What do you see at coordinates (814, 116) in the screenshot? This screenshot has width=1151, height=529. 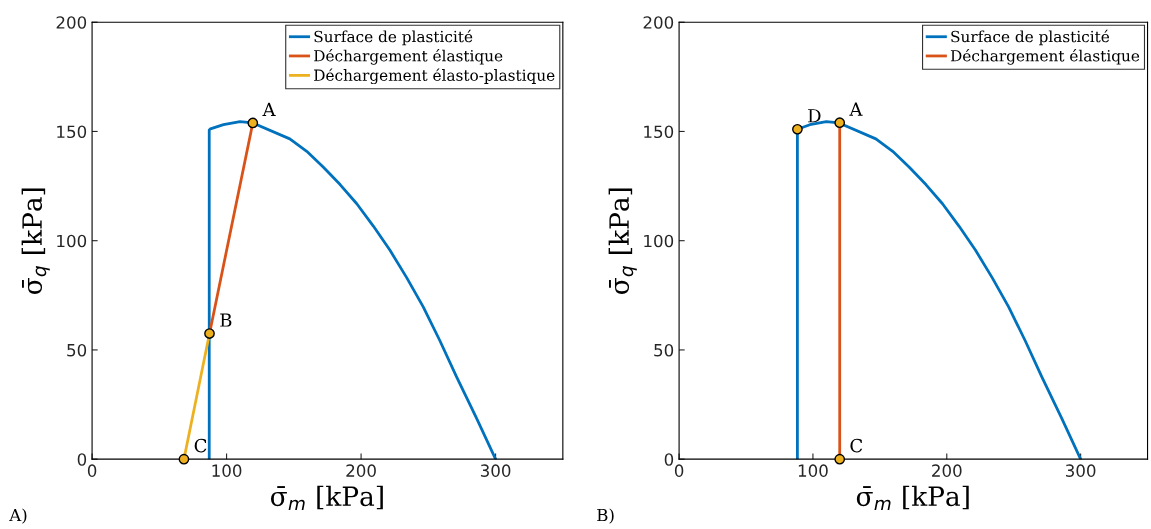 I see `annotation: D` at bounding box center [814, 116].